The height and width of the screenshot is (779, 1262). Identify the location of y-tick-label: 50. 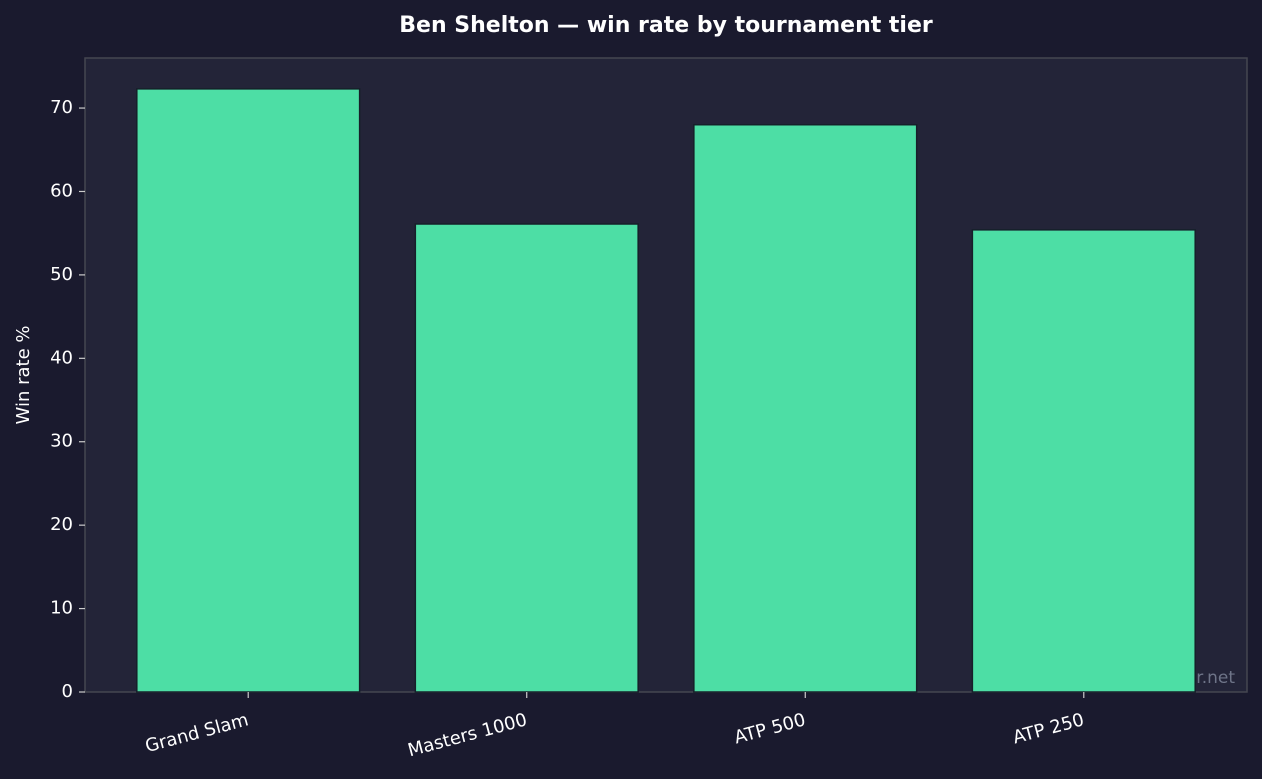
(61, 274).